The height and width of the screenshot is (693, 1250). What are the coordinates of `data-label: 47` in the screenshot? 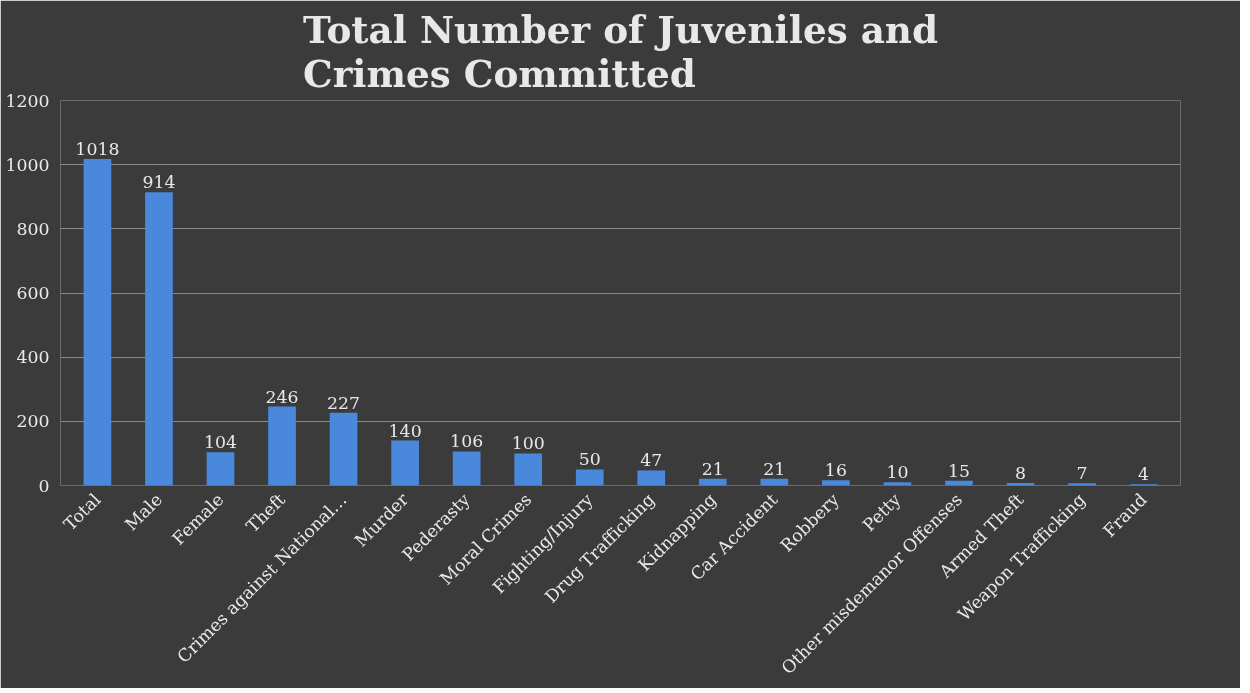 It's located at (651, 460).